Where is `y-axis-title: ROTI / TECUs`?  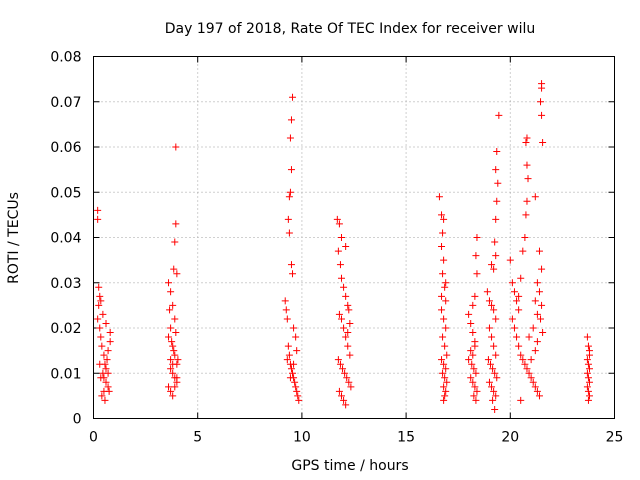 y-axis-title: ROTI / TECUs is located at coordinates (14, 238).